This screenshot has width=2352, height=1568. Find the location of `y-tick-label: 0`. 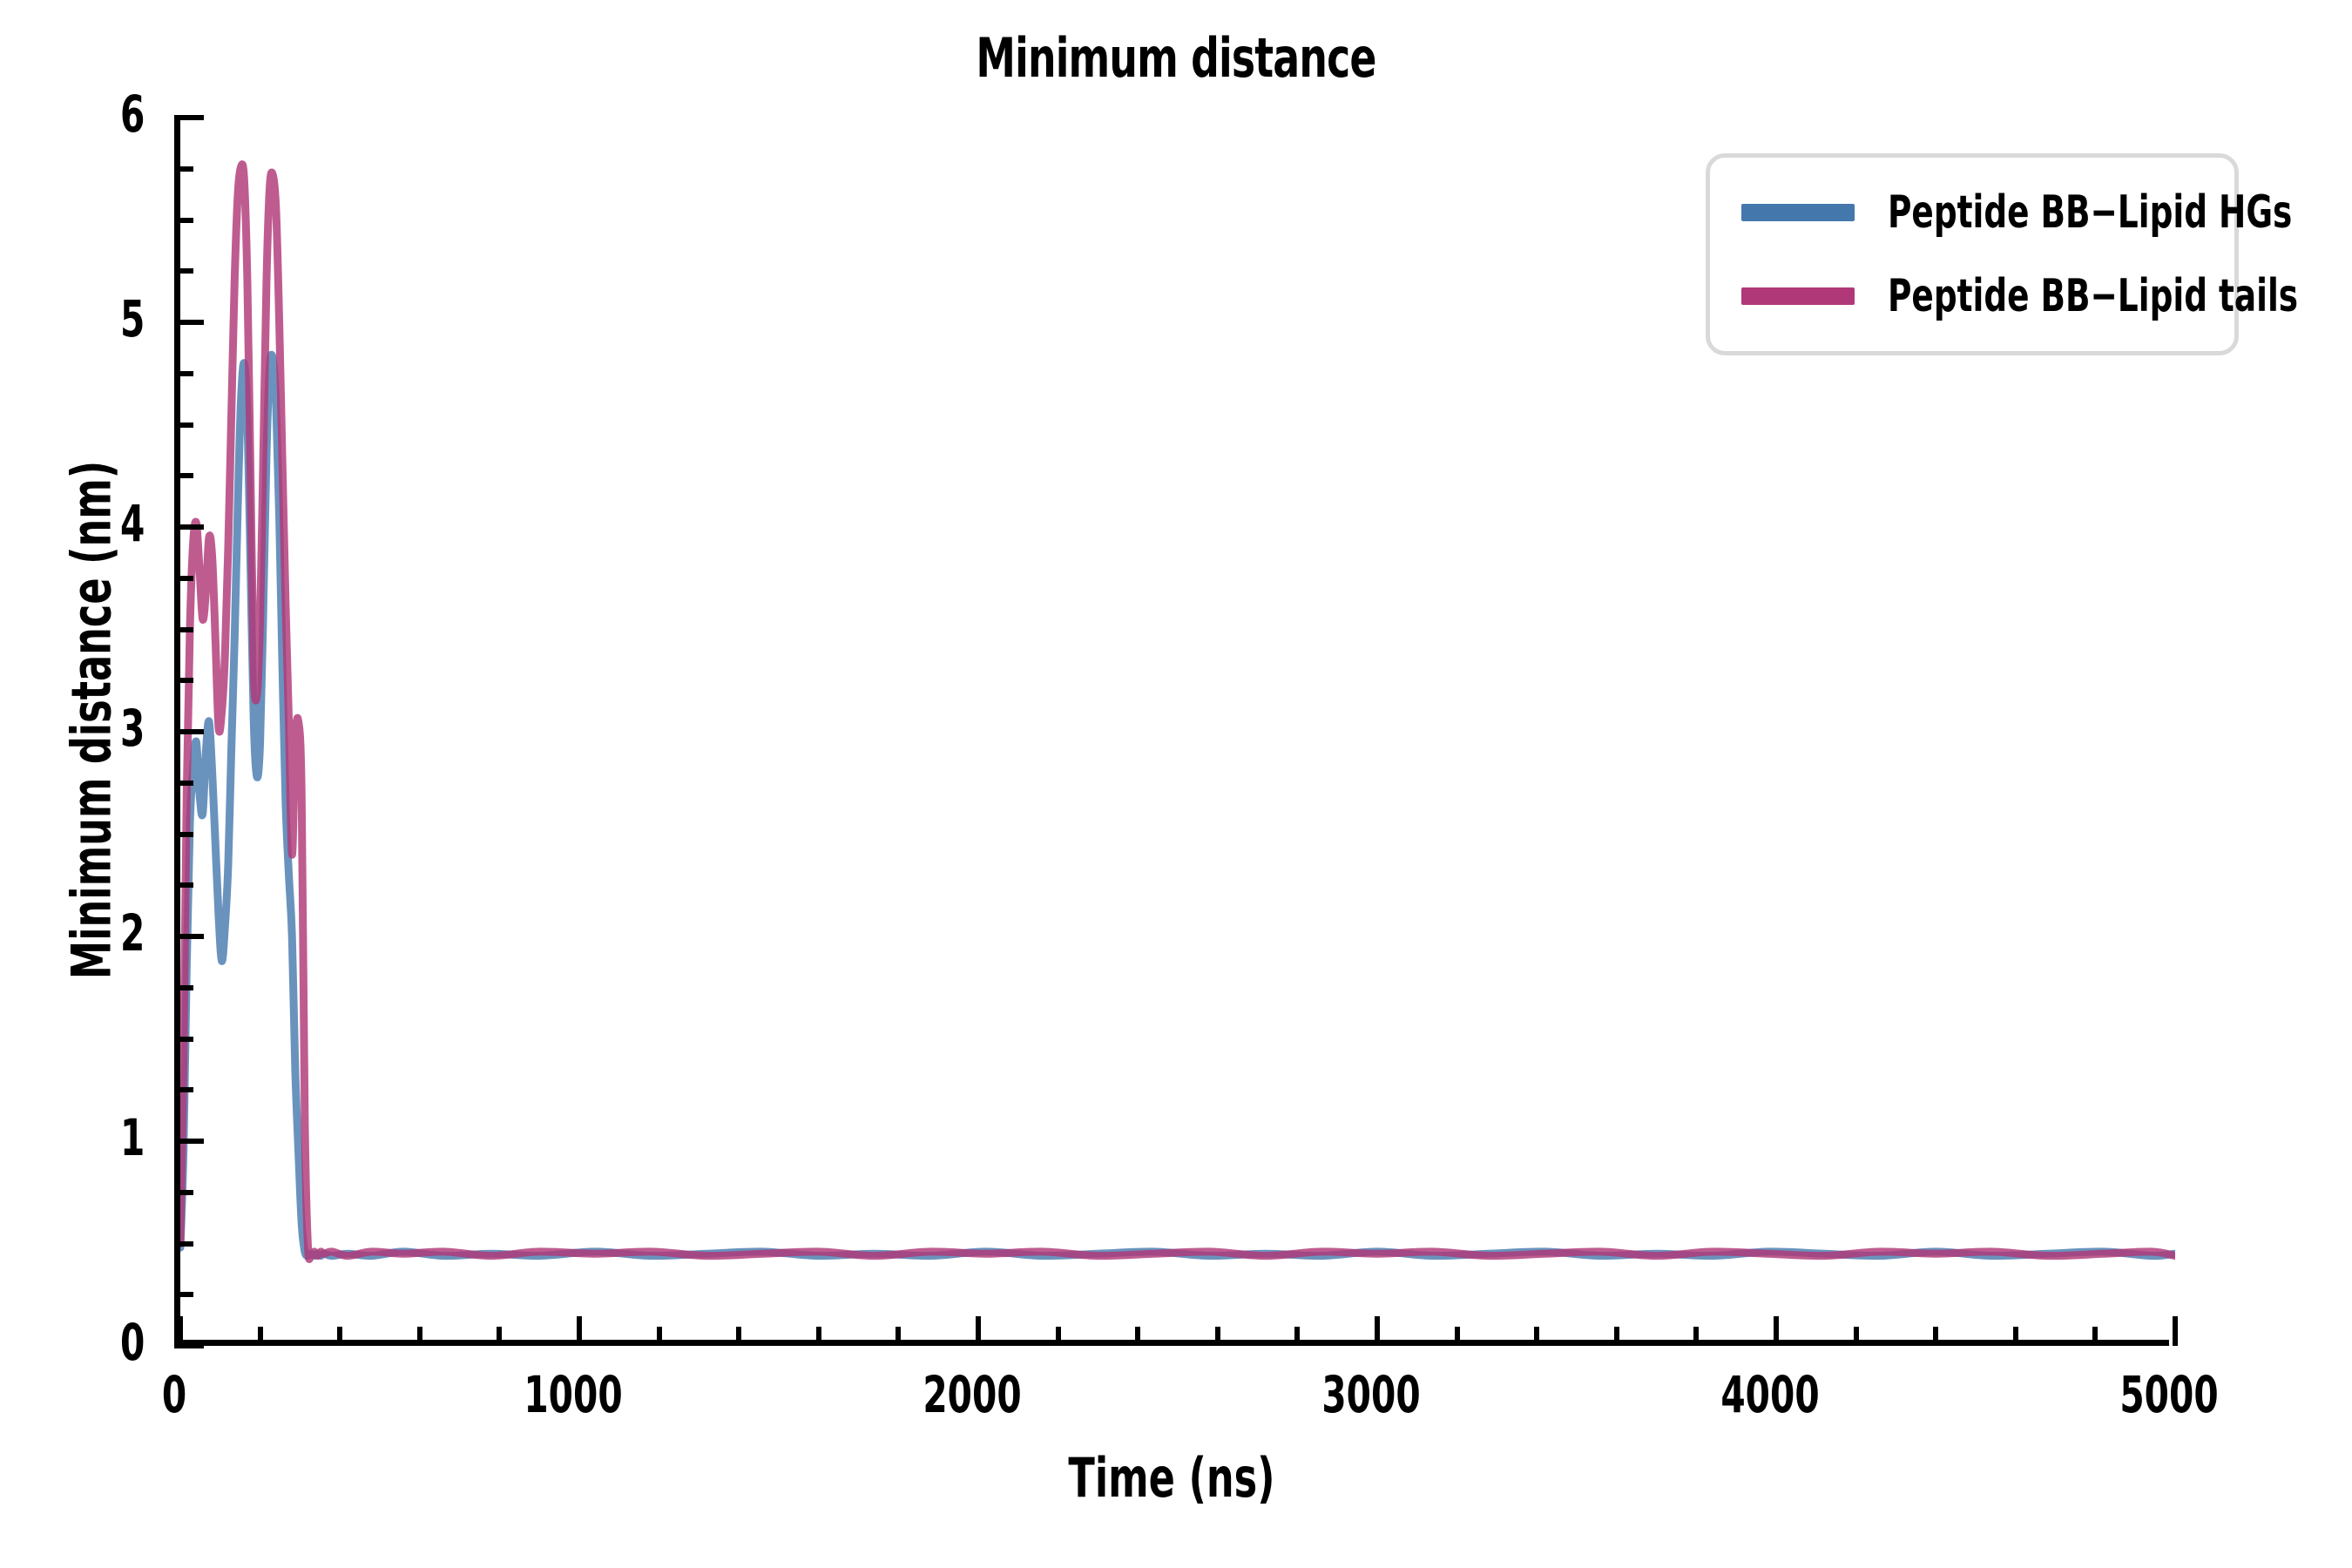

y-tick-label: 0 is located at coordinates (132, 1342).